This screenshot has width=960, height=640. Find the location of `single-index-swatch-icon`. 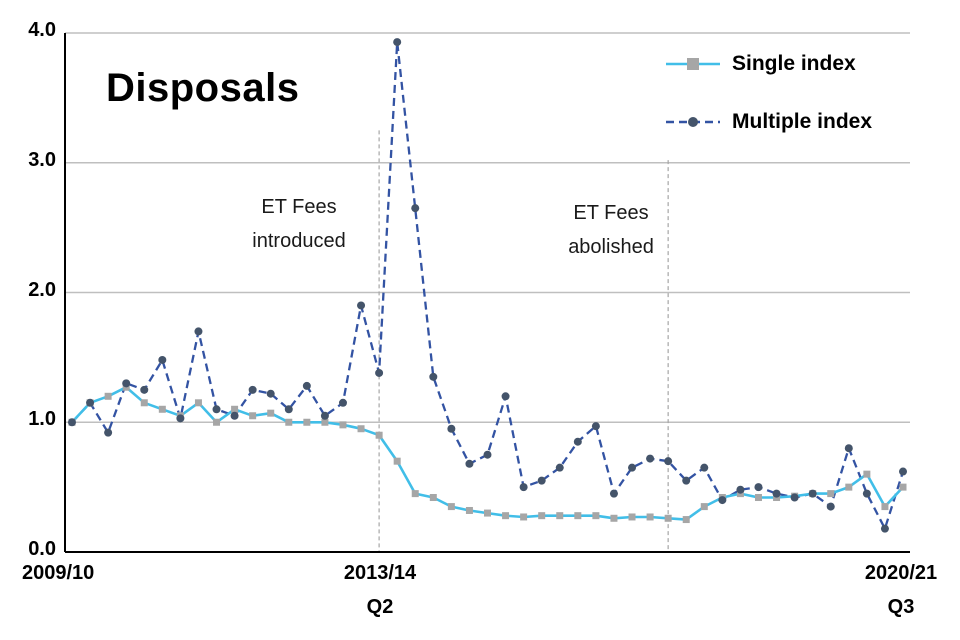

single-index-swatch-icon is located at coordinates (693, 64).